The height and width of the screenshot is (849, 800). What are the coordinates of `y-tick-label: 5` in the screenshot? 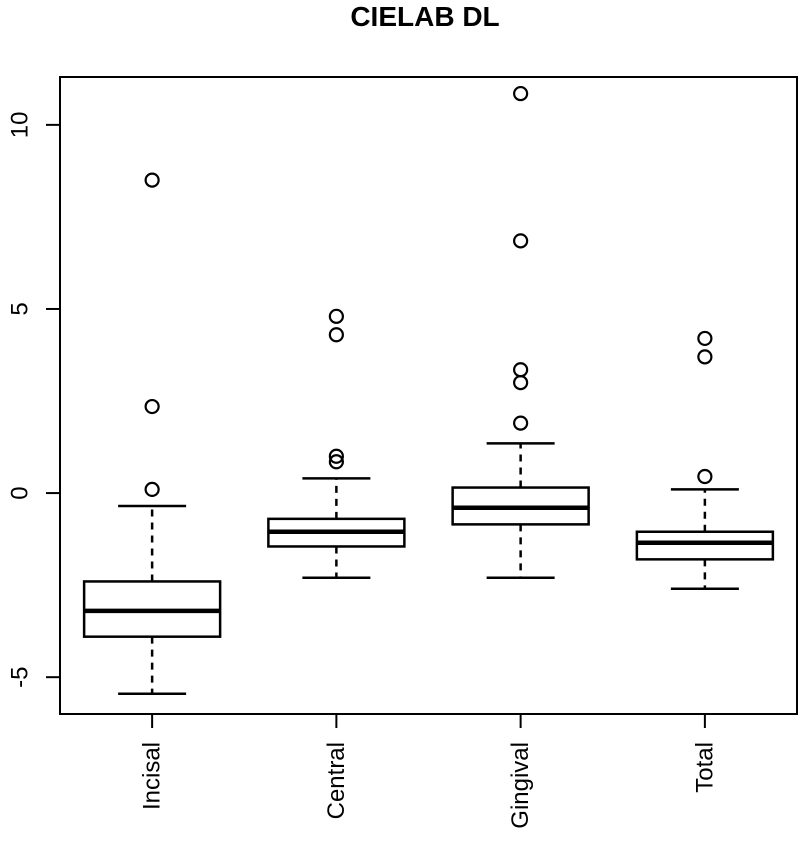 It's located at (20, 308).